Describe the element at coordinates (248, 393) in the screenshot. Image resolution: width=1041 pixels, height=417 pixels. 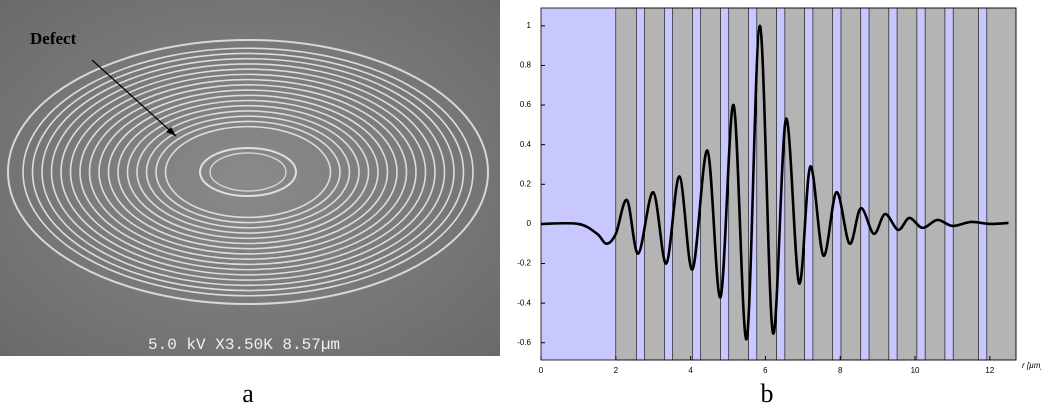
I see `panel-label: a` at that location.